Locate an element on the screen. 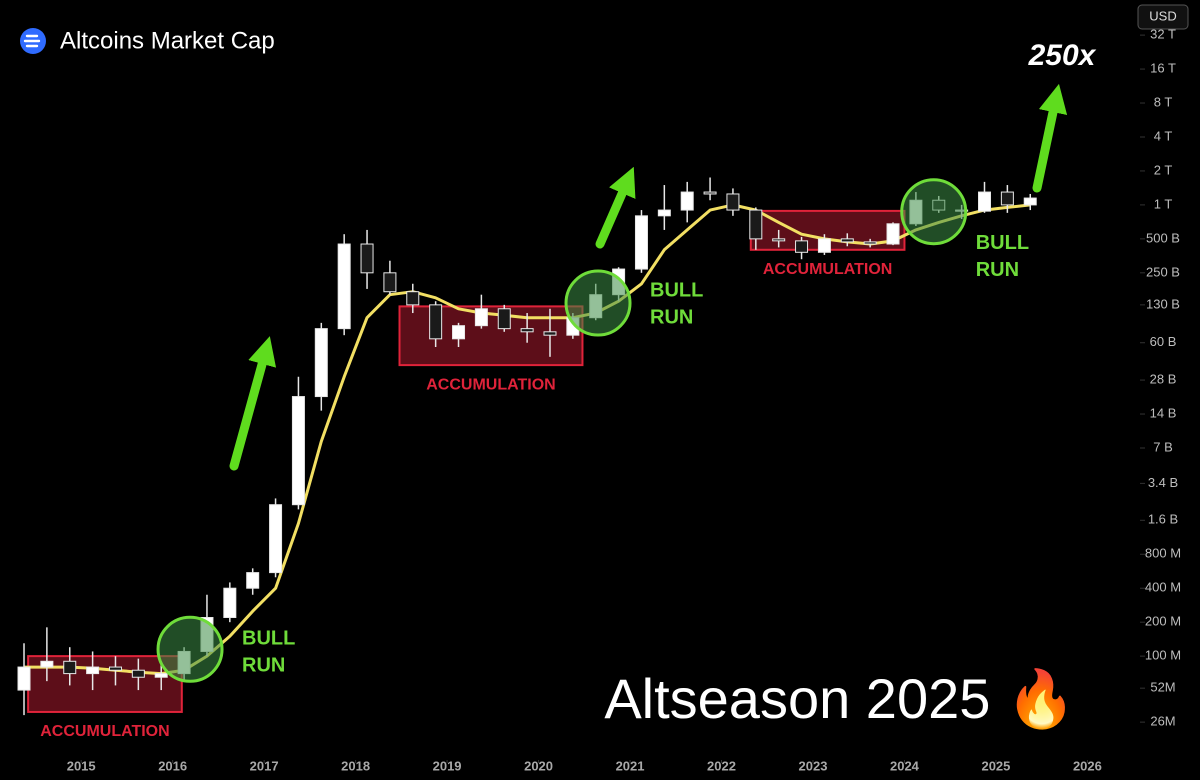 The image size is (1200, 780). x-tick-label: 2021 is located at coordinates (630, 765).